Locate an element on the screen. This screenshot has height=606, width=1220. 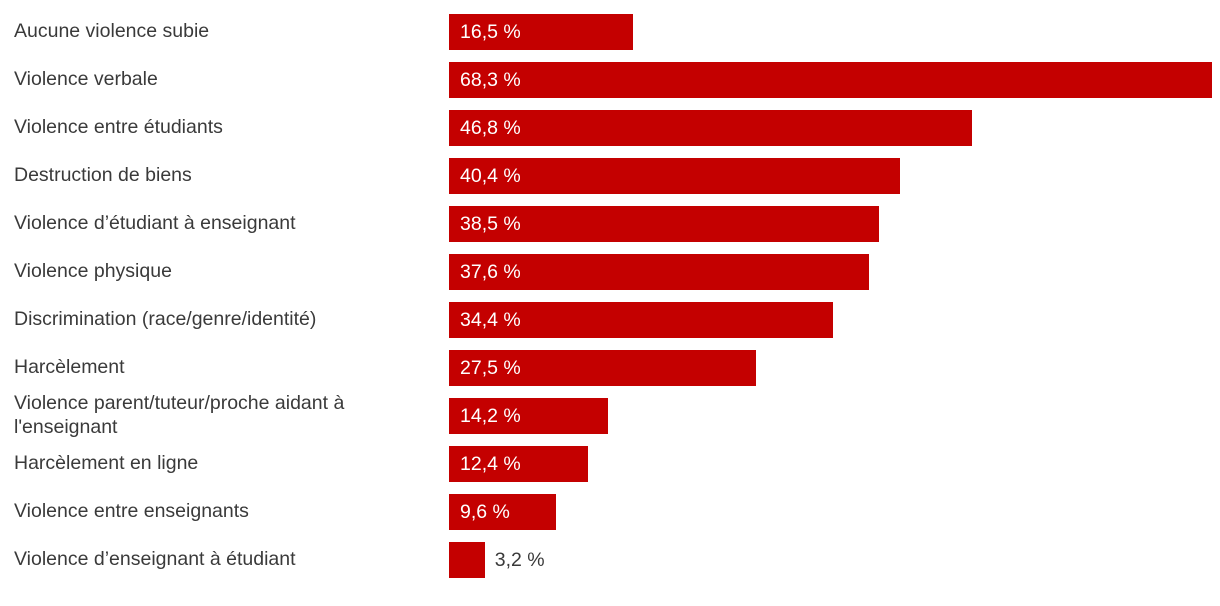
value-label: 40,4 % is located at coordinates (490, 175).